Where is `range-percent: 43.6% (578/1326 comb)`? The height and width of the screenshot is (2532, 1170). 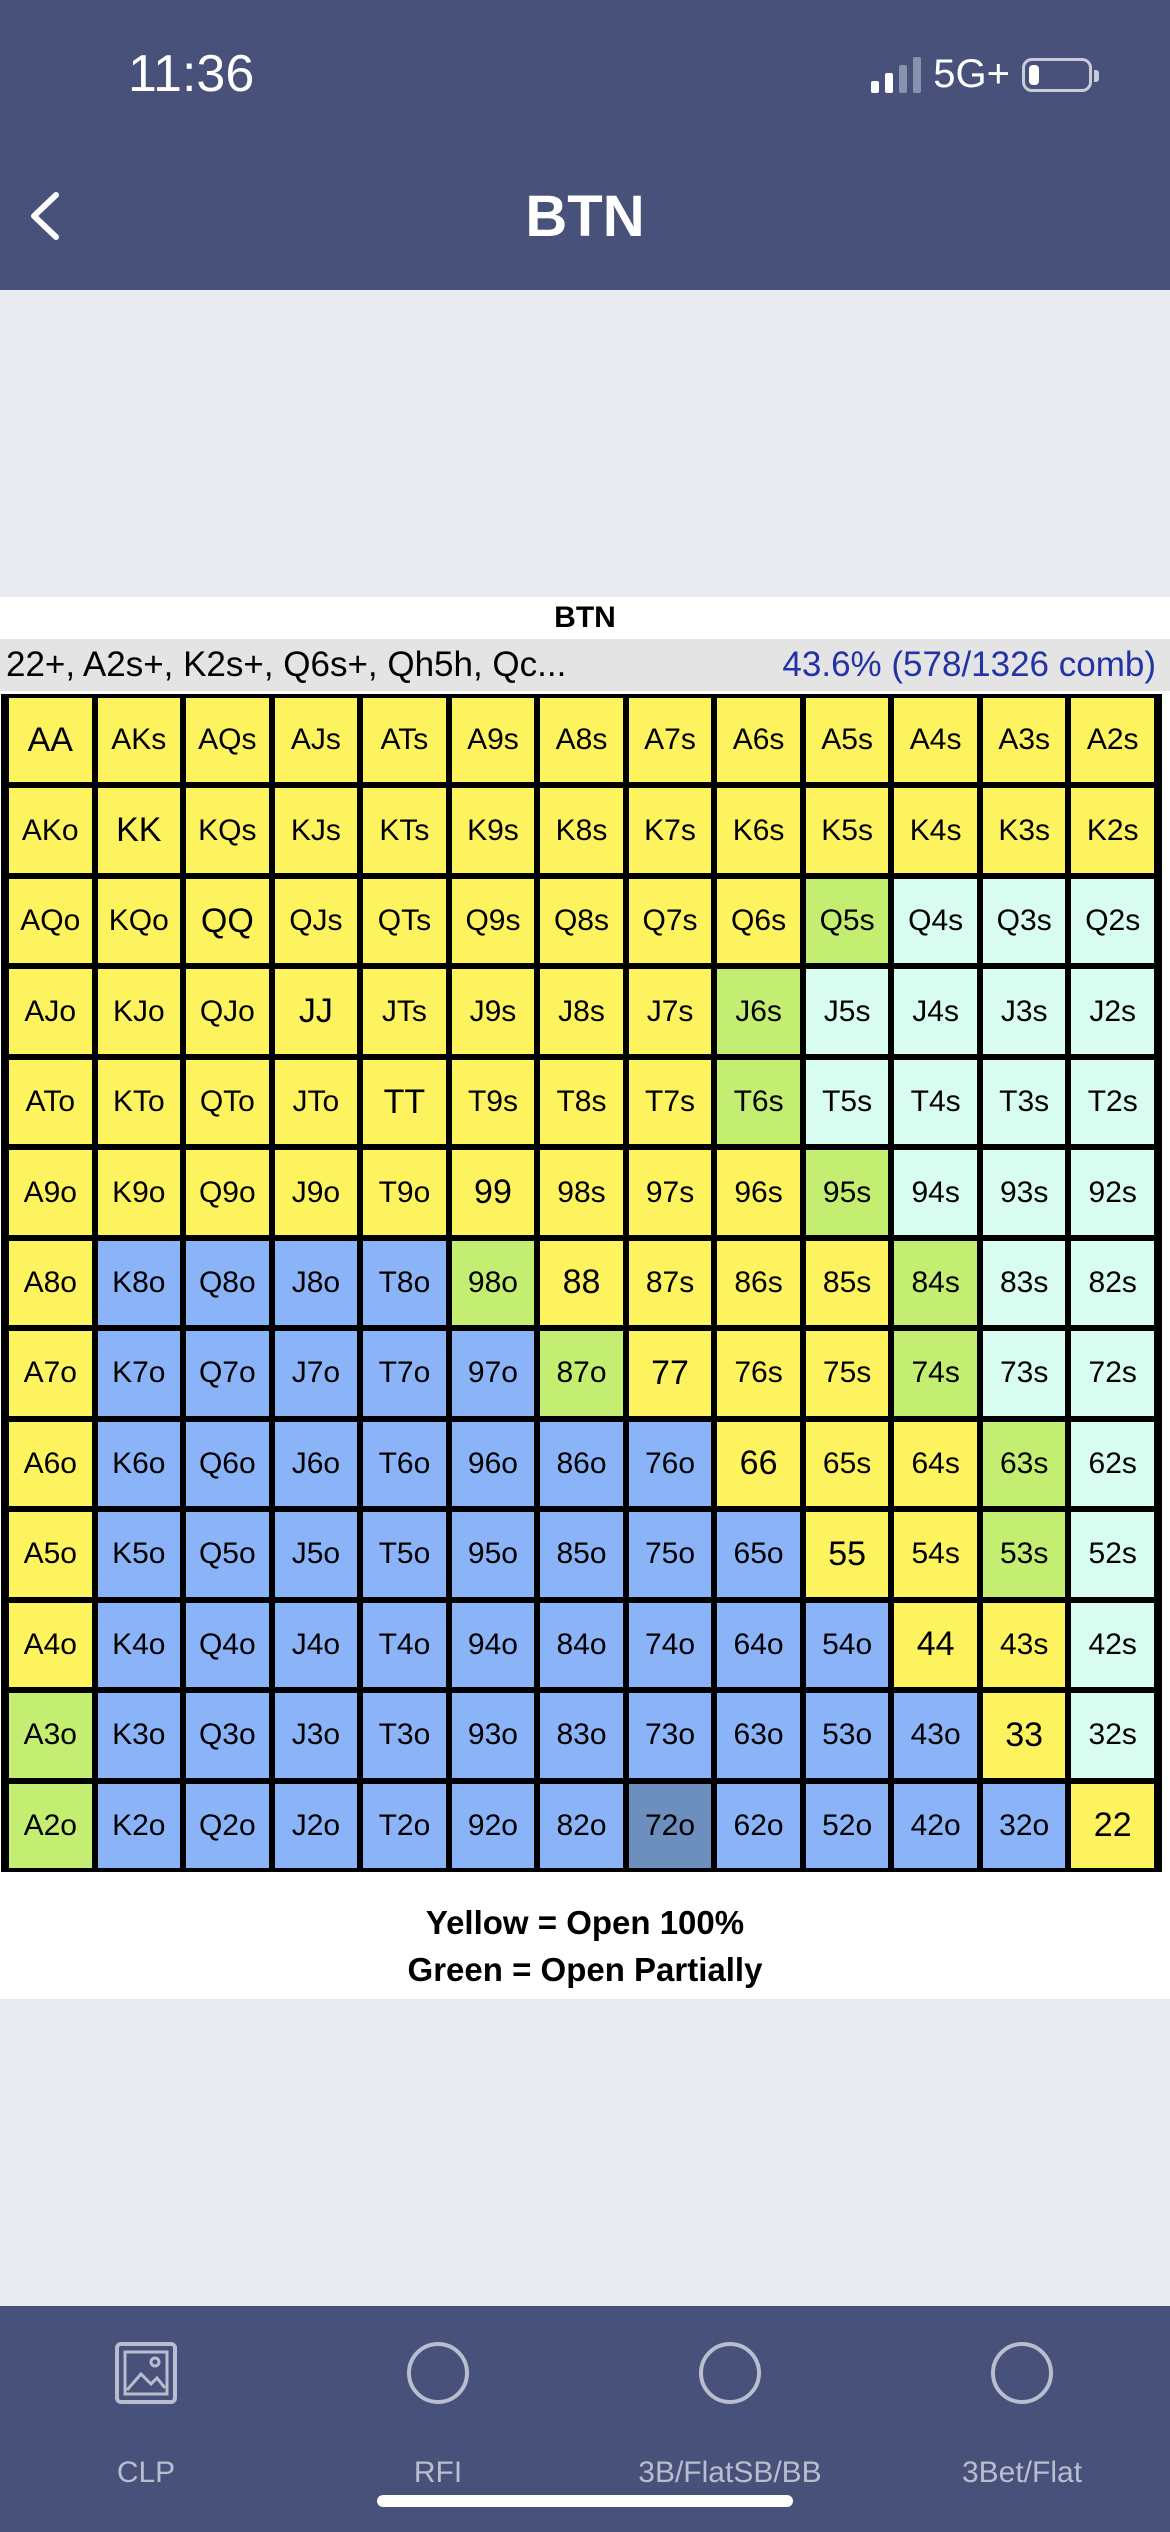 range-percent: 43.6% (578/1326 comb) is located at coordinates (969, 664).